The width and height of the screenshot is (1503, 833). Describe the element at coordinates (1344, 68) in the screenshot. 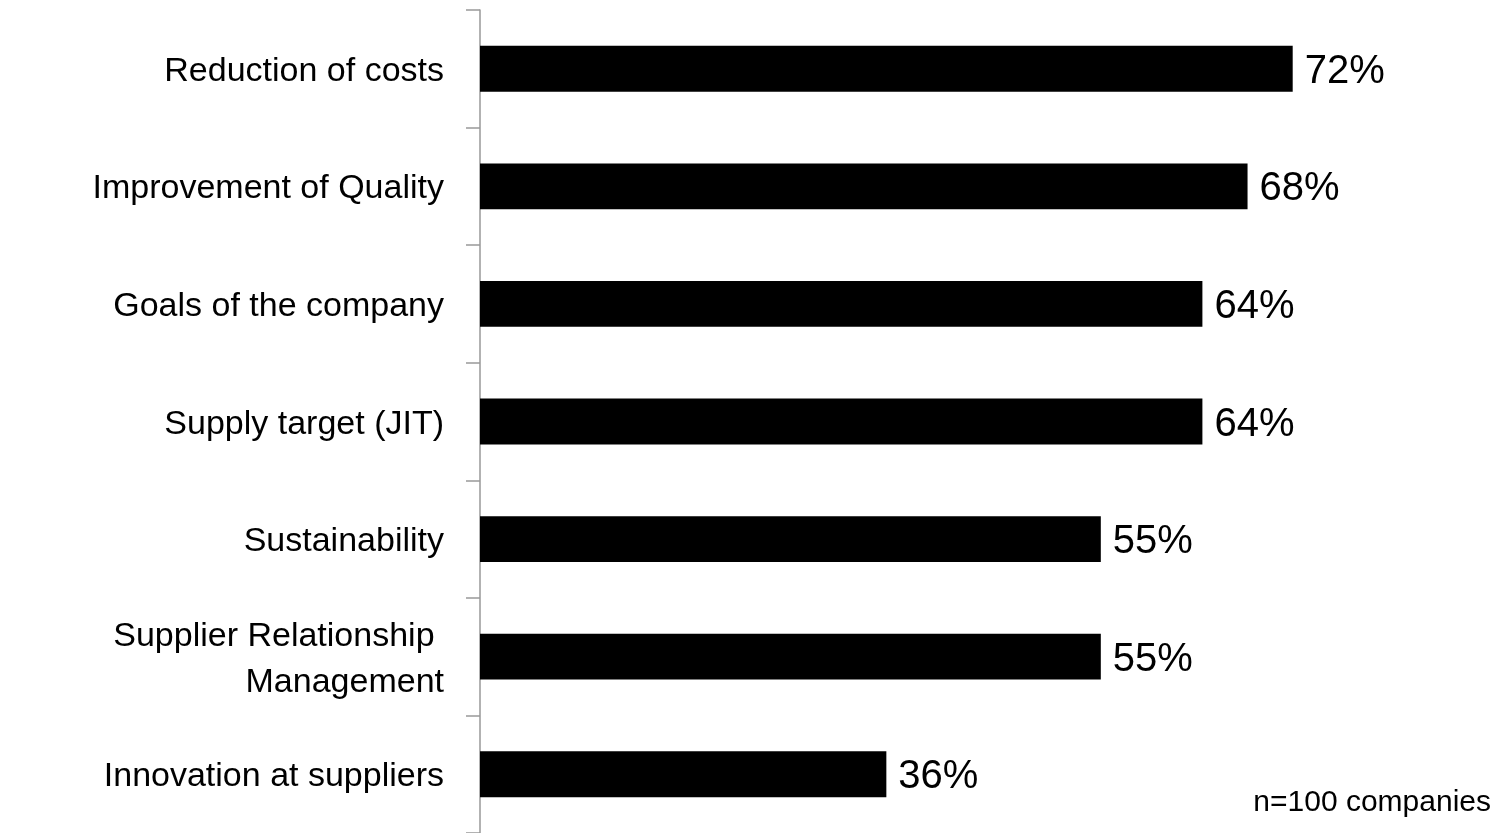

I see `data-label: 72%` at that location.